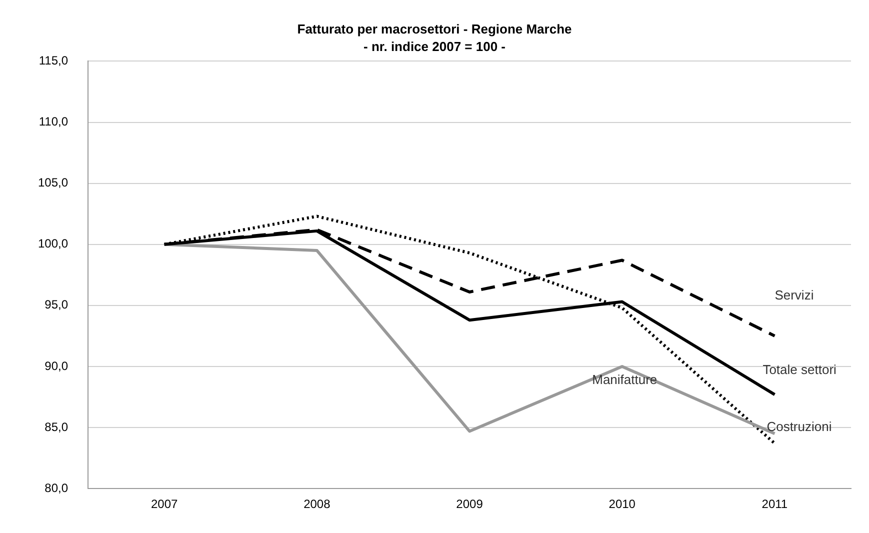  I want to click on x-tick-label: 2010, so click(622, 504).